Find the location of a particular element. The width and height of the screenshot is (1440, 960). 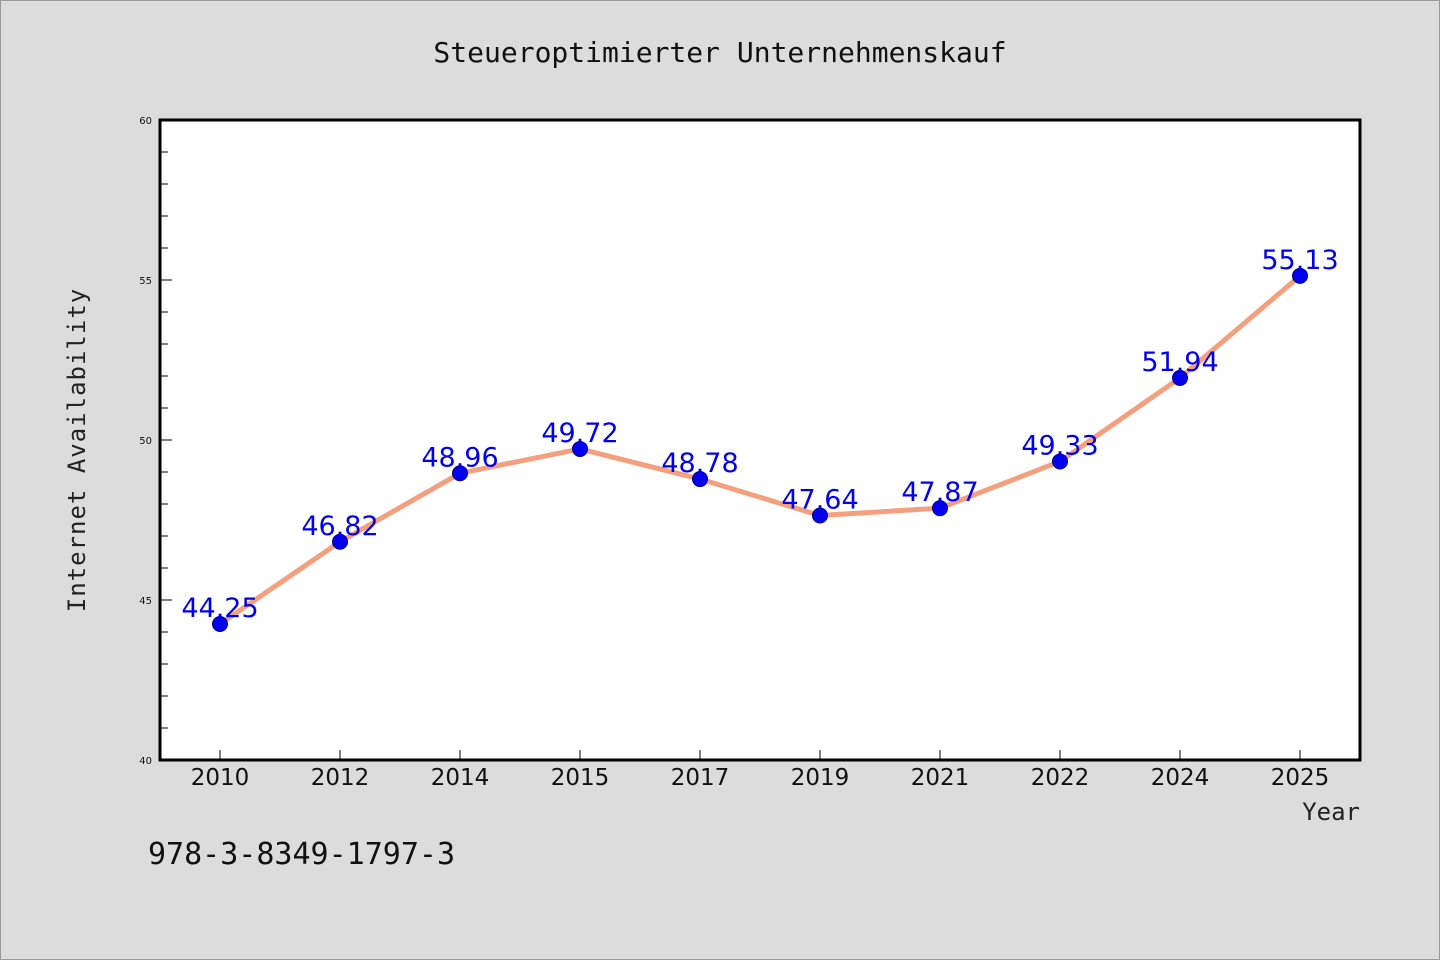

y-tick-label: 60 is located at coordinates (145, 121).